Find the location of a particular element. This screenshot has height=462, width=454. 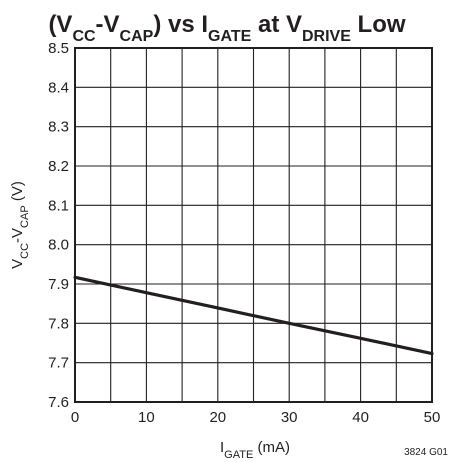

data-series is located at coordinates (253, 315).